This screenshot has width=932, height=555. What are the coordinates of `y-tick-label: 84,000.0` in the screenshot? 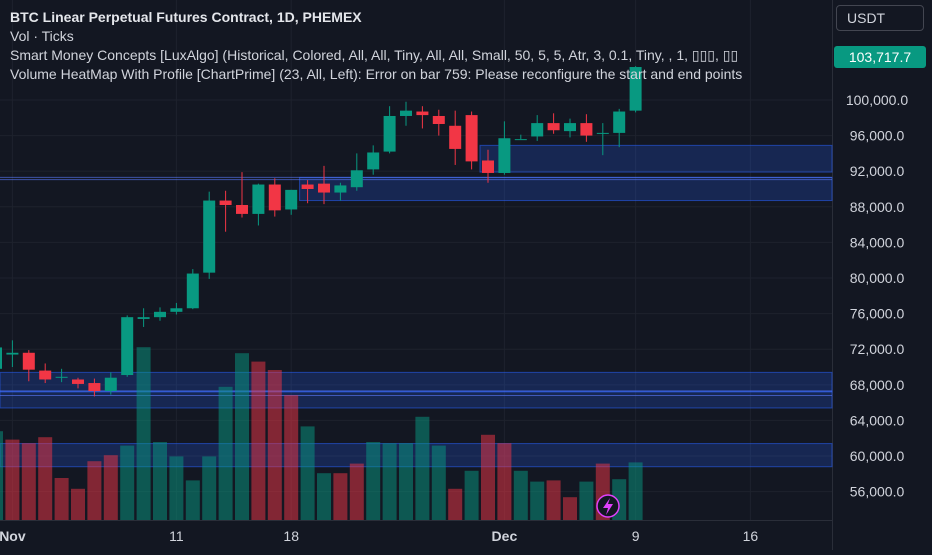 It's located at (877, 242).